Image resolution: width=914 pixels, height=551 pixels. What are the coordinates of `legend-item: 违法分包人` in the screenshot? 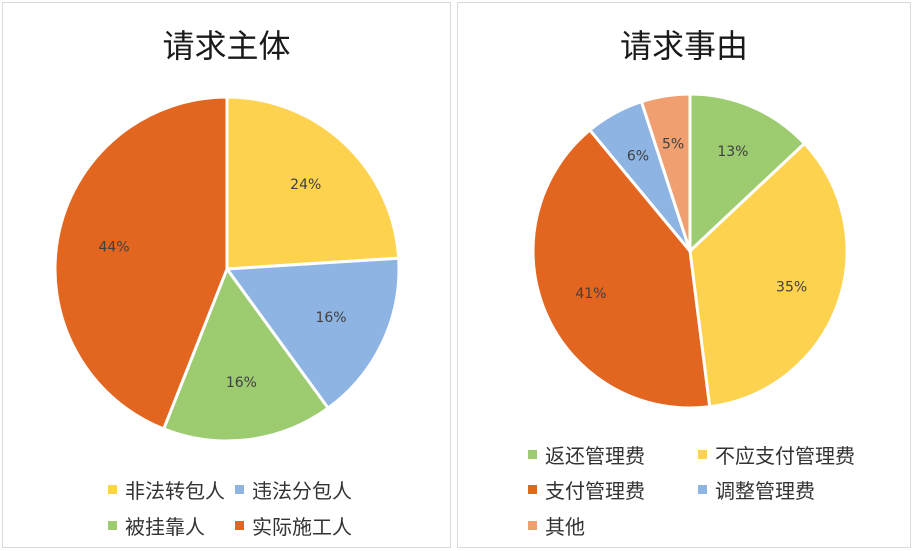 It's located at (293, 489).